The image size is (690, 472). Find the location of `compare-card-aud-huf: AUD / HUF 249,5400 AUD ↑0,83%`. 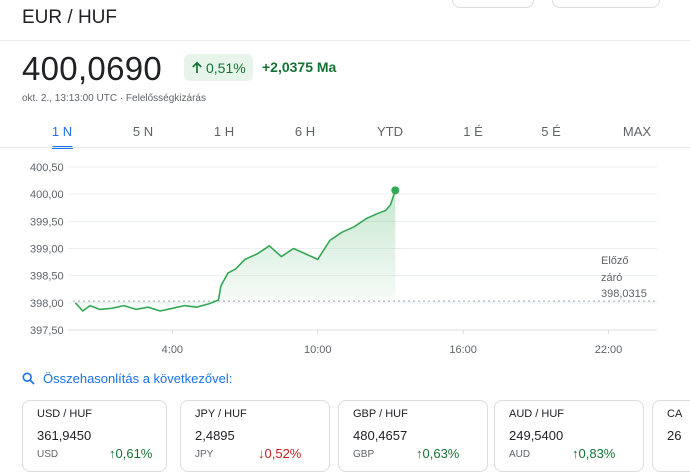

compare-card-aud-huf: AUD / HUF 249,5400 AUD ↑0,83% is located at coordinates (569, 436).